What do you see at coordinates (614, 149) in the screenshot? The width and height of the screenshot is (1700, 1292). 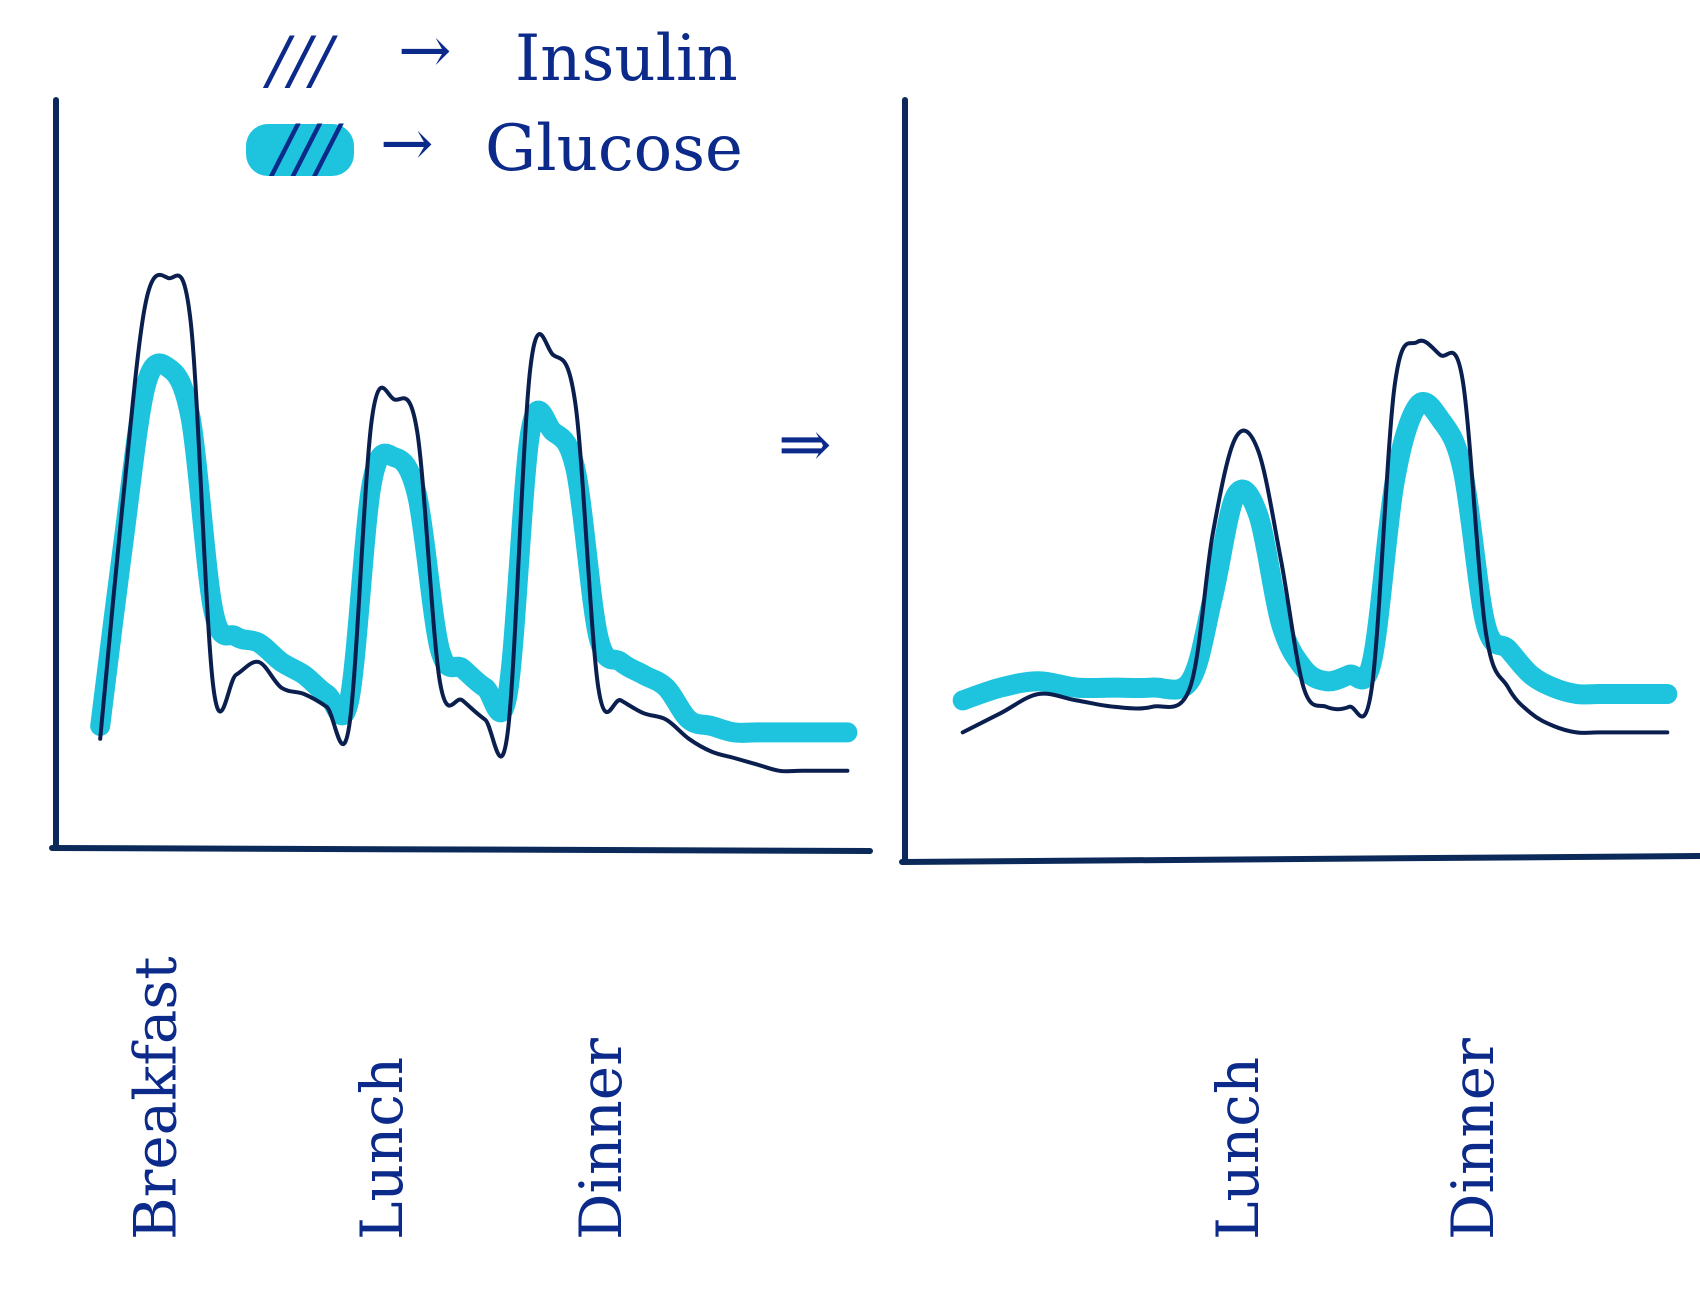 I see `legend-glucose-label: Glucose` at bounding box center [614, 149].